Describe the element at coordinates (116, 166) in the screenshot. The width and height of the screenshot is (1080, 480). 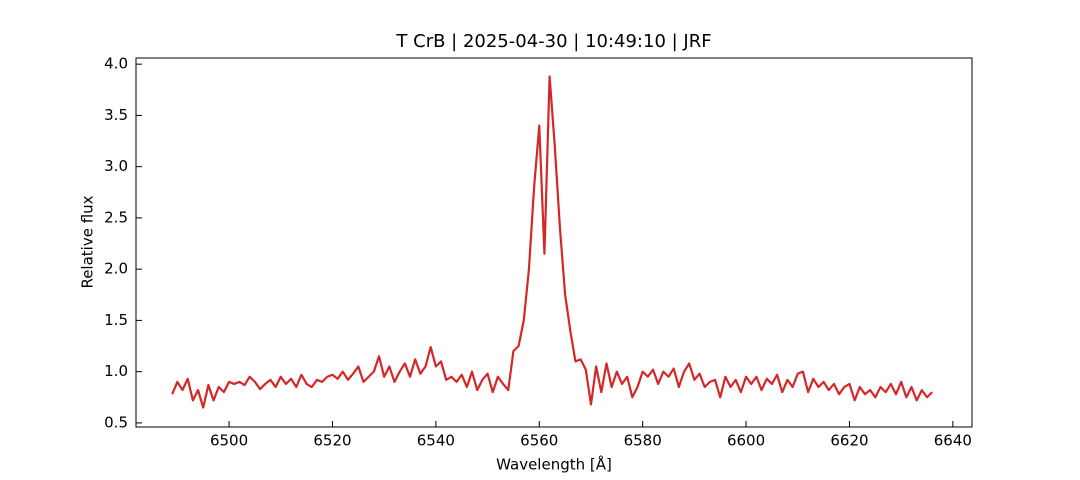
I see `y-tick-label: 3.0` at that location.